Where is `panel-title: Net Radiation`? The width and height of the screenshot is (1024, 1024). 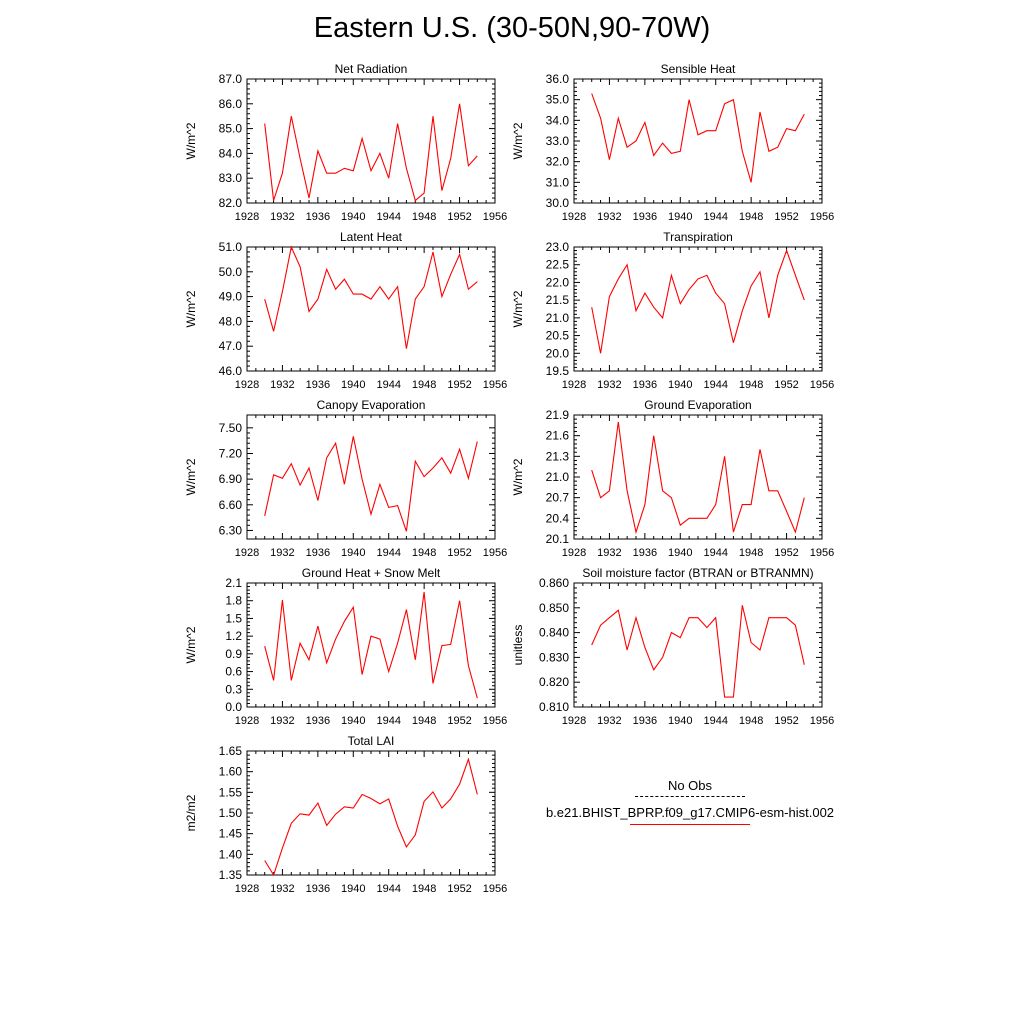
panel-title: Net Radiation is located at coordinates (371, 69).